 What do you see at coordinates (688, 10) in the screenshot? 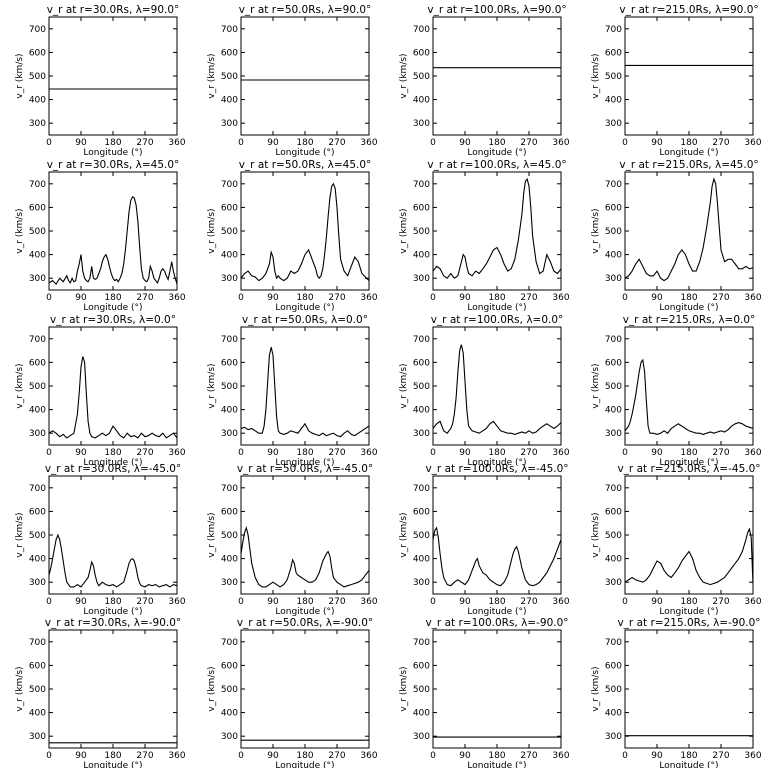
I see `panel-title: v_r at r=215.0Rs, λ=90.0°` at bounding box center [688, 10].